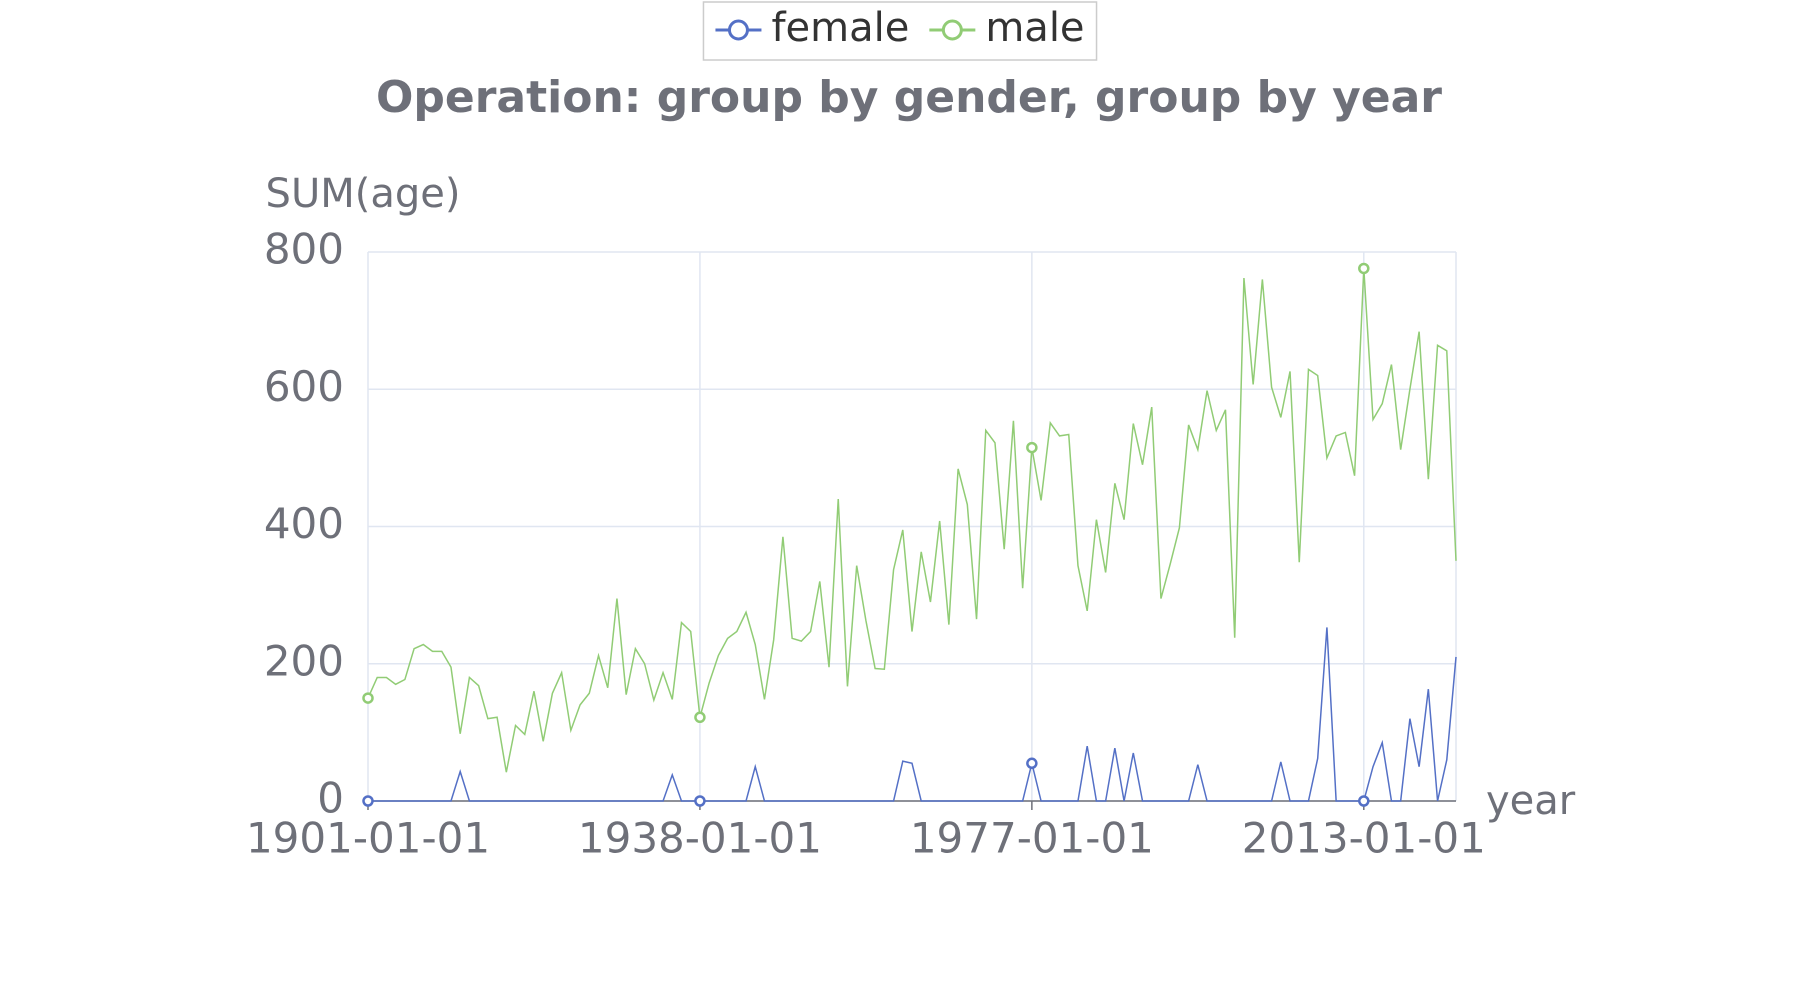  Describe the element at coordinates (1364, 838) in the screenshot. I see `x-tick-label: 2013-01-01` at that location.